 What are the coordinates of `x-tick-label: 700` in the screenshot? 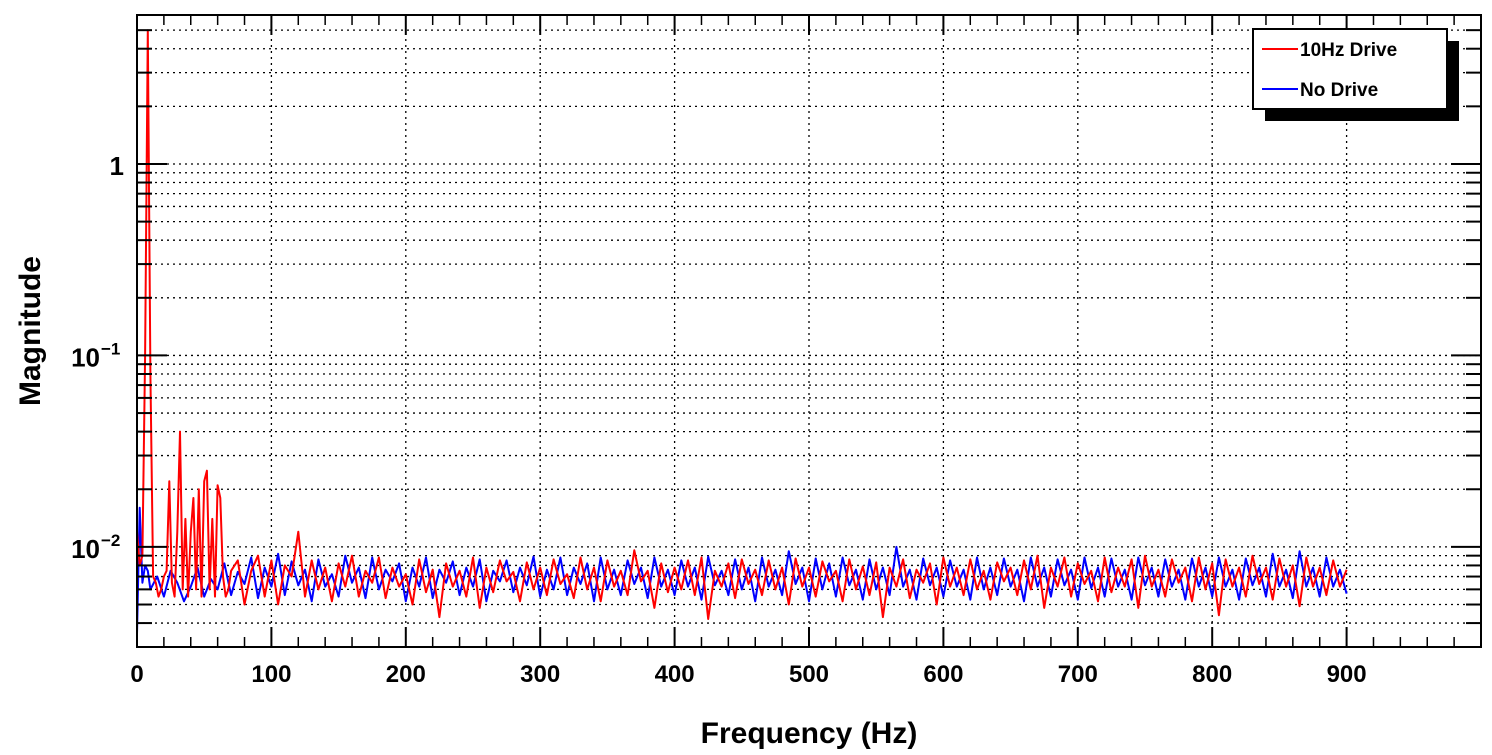 It's located at (1078, 674).